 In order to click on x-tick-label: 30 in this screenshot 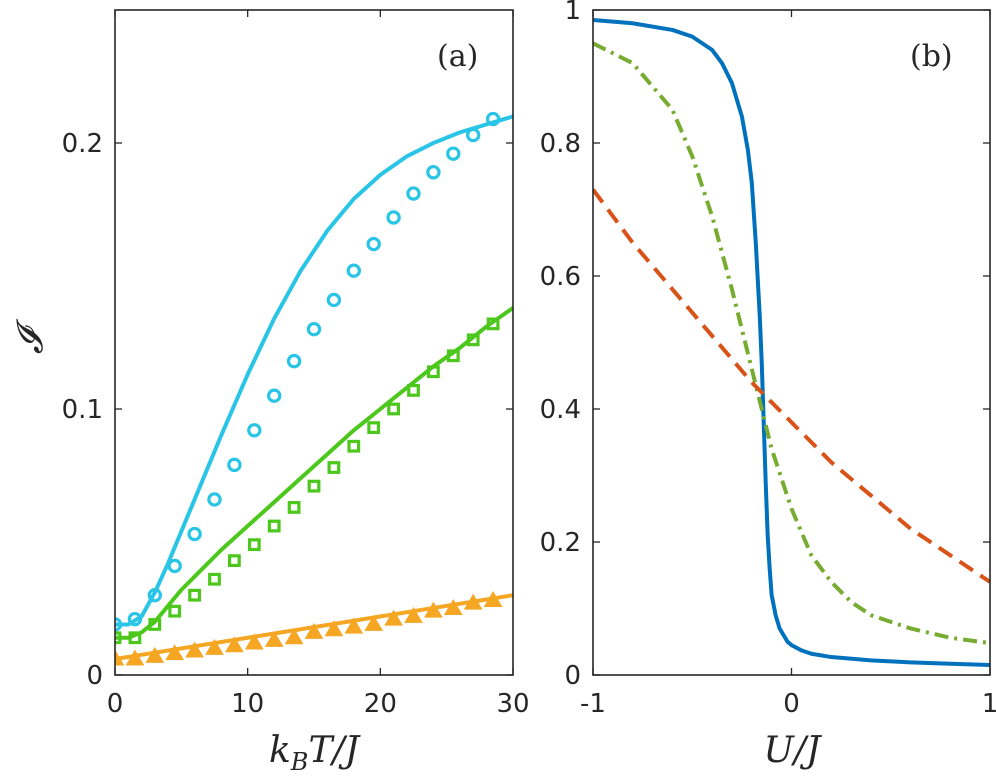, I will do `click(512, 704)`.